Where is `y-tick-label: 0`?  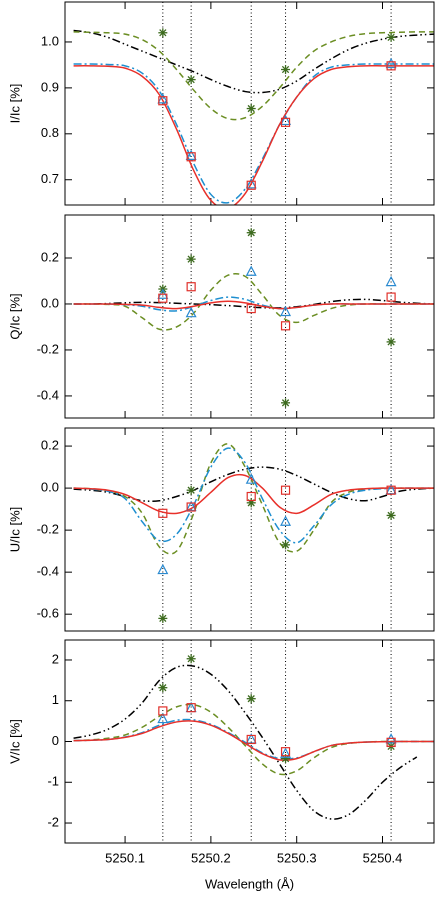
y-tick-label: 0 is located at coordinates (55, 740).